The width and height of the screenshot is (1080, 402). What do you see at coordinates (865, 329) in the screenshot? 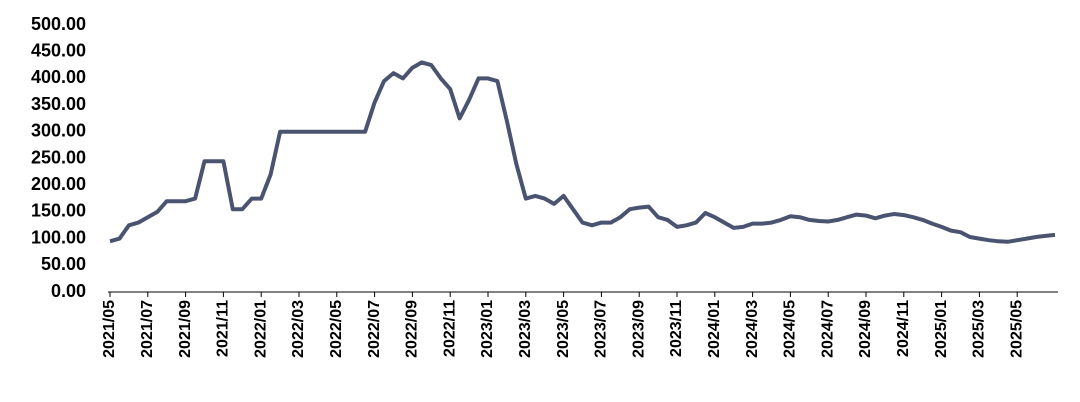
I see `x-tick-label: 2024/09` at bounding box center [865, 329].